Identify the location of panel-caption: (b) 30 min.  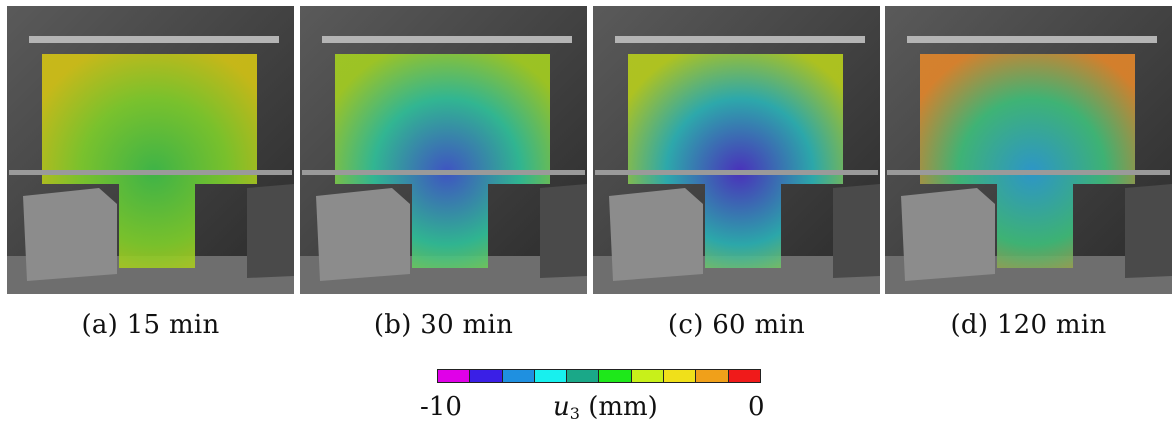
(443, 325).